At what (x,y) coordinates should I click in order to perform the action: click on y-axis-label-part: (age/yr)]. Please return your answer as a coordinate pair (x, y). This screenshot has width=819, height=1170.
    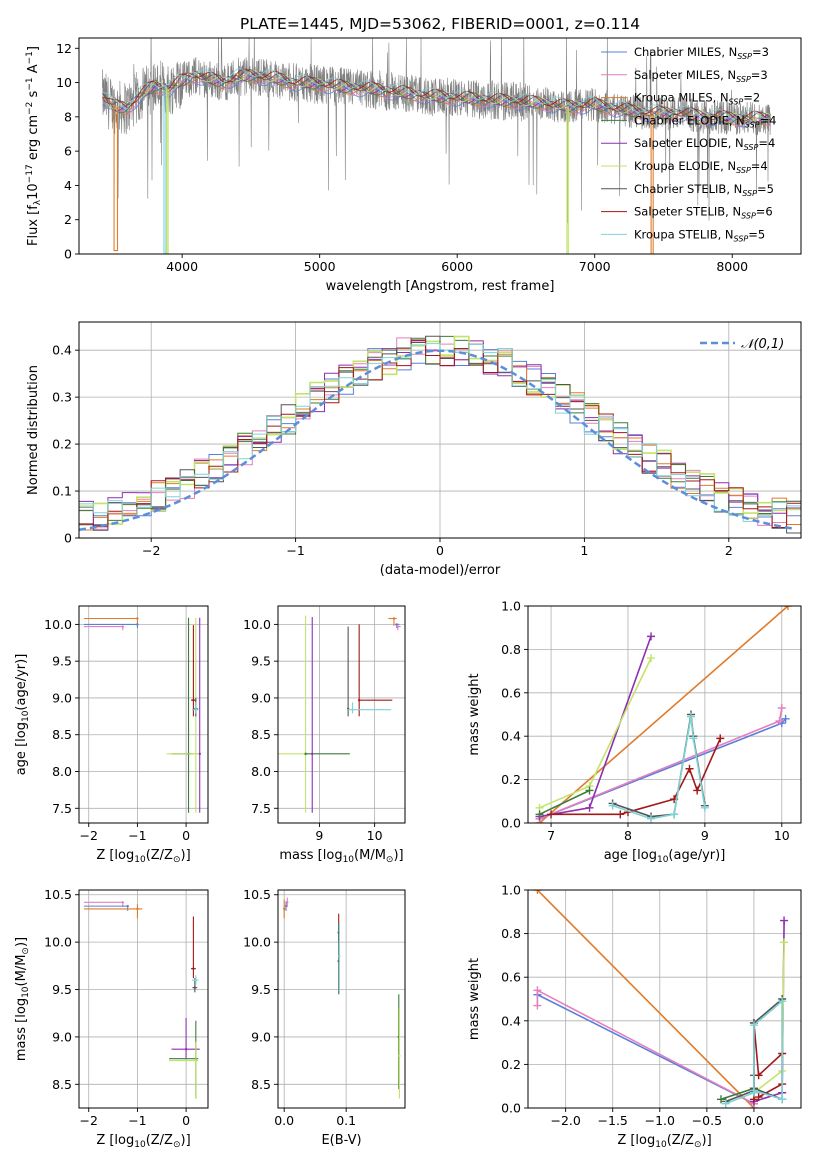
    Looking at the image, I should click on (21, 682).